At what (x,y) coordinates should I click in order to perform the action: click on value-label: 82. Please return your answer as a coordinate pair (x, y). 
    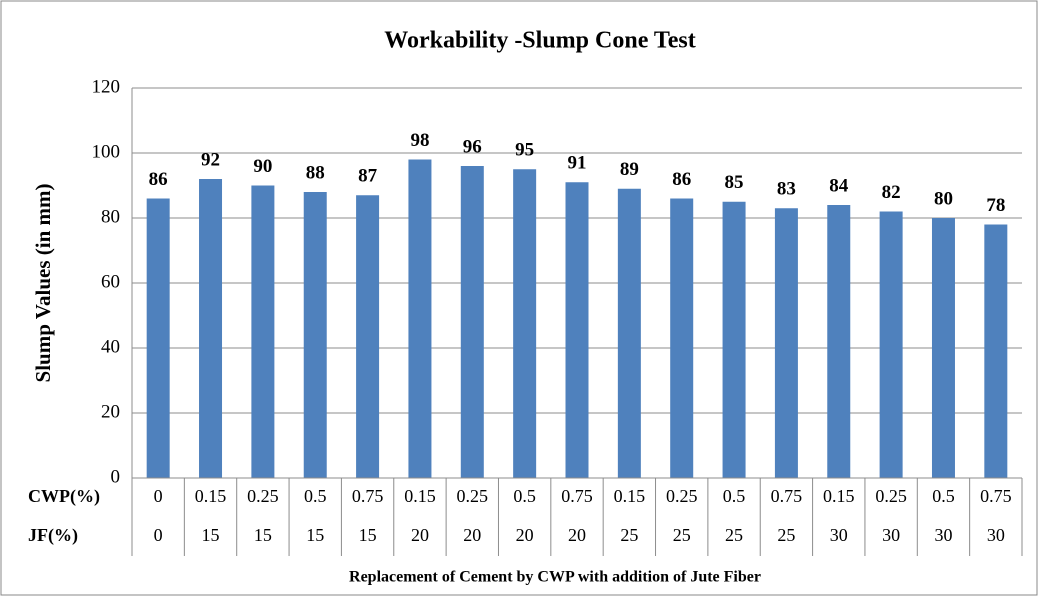
    Looking at the image, I should click on (891, 192).